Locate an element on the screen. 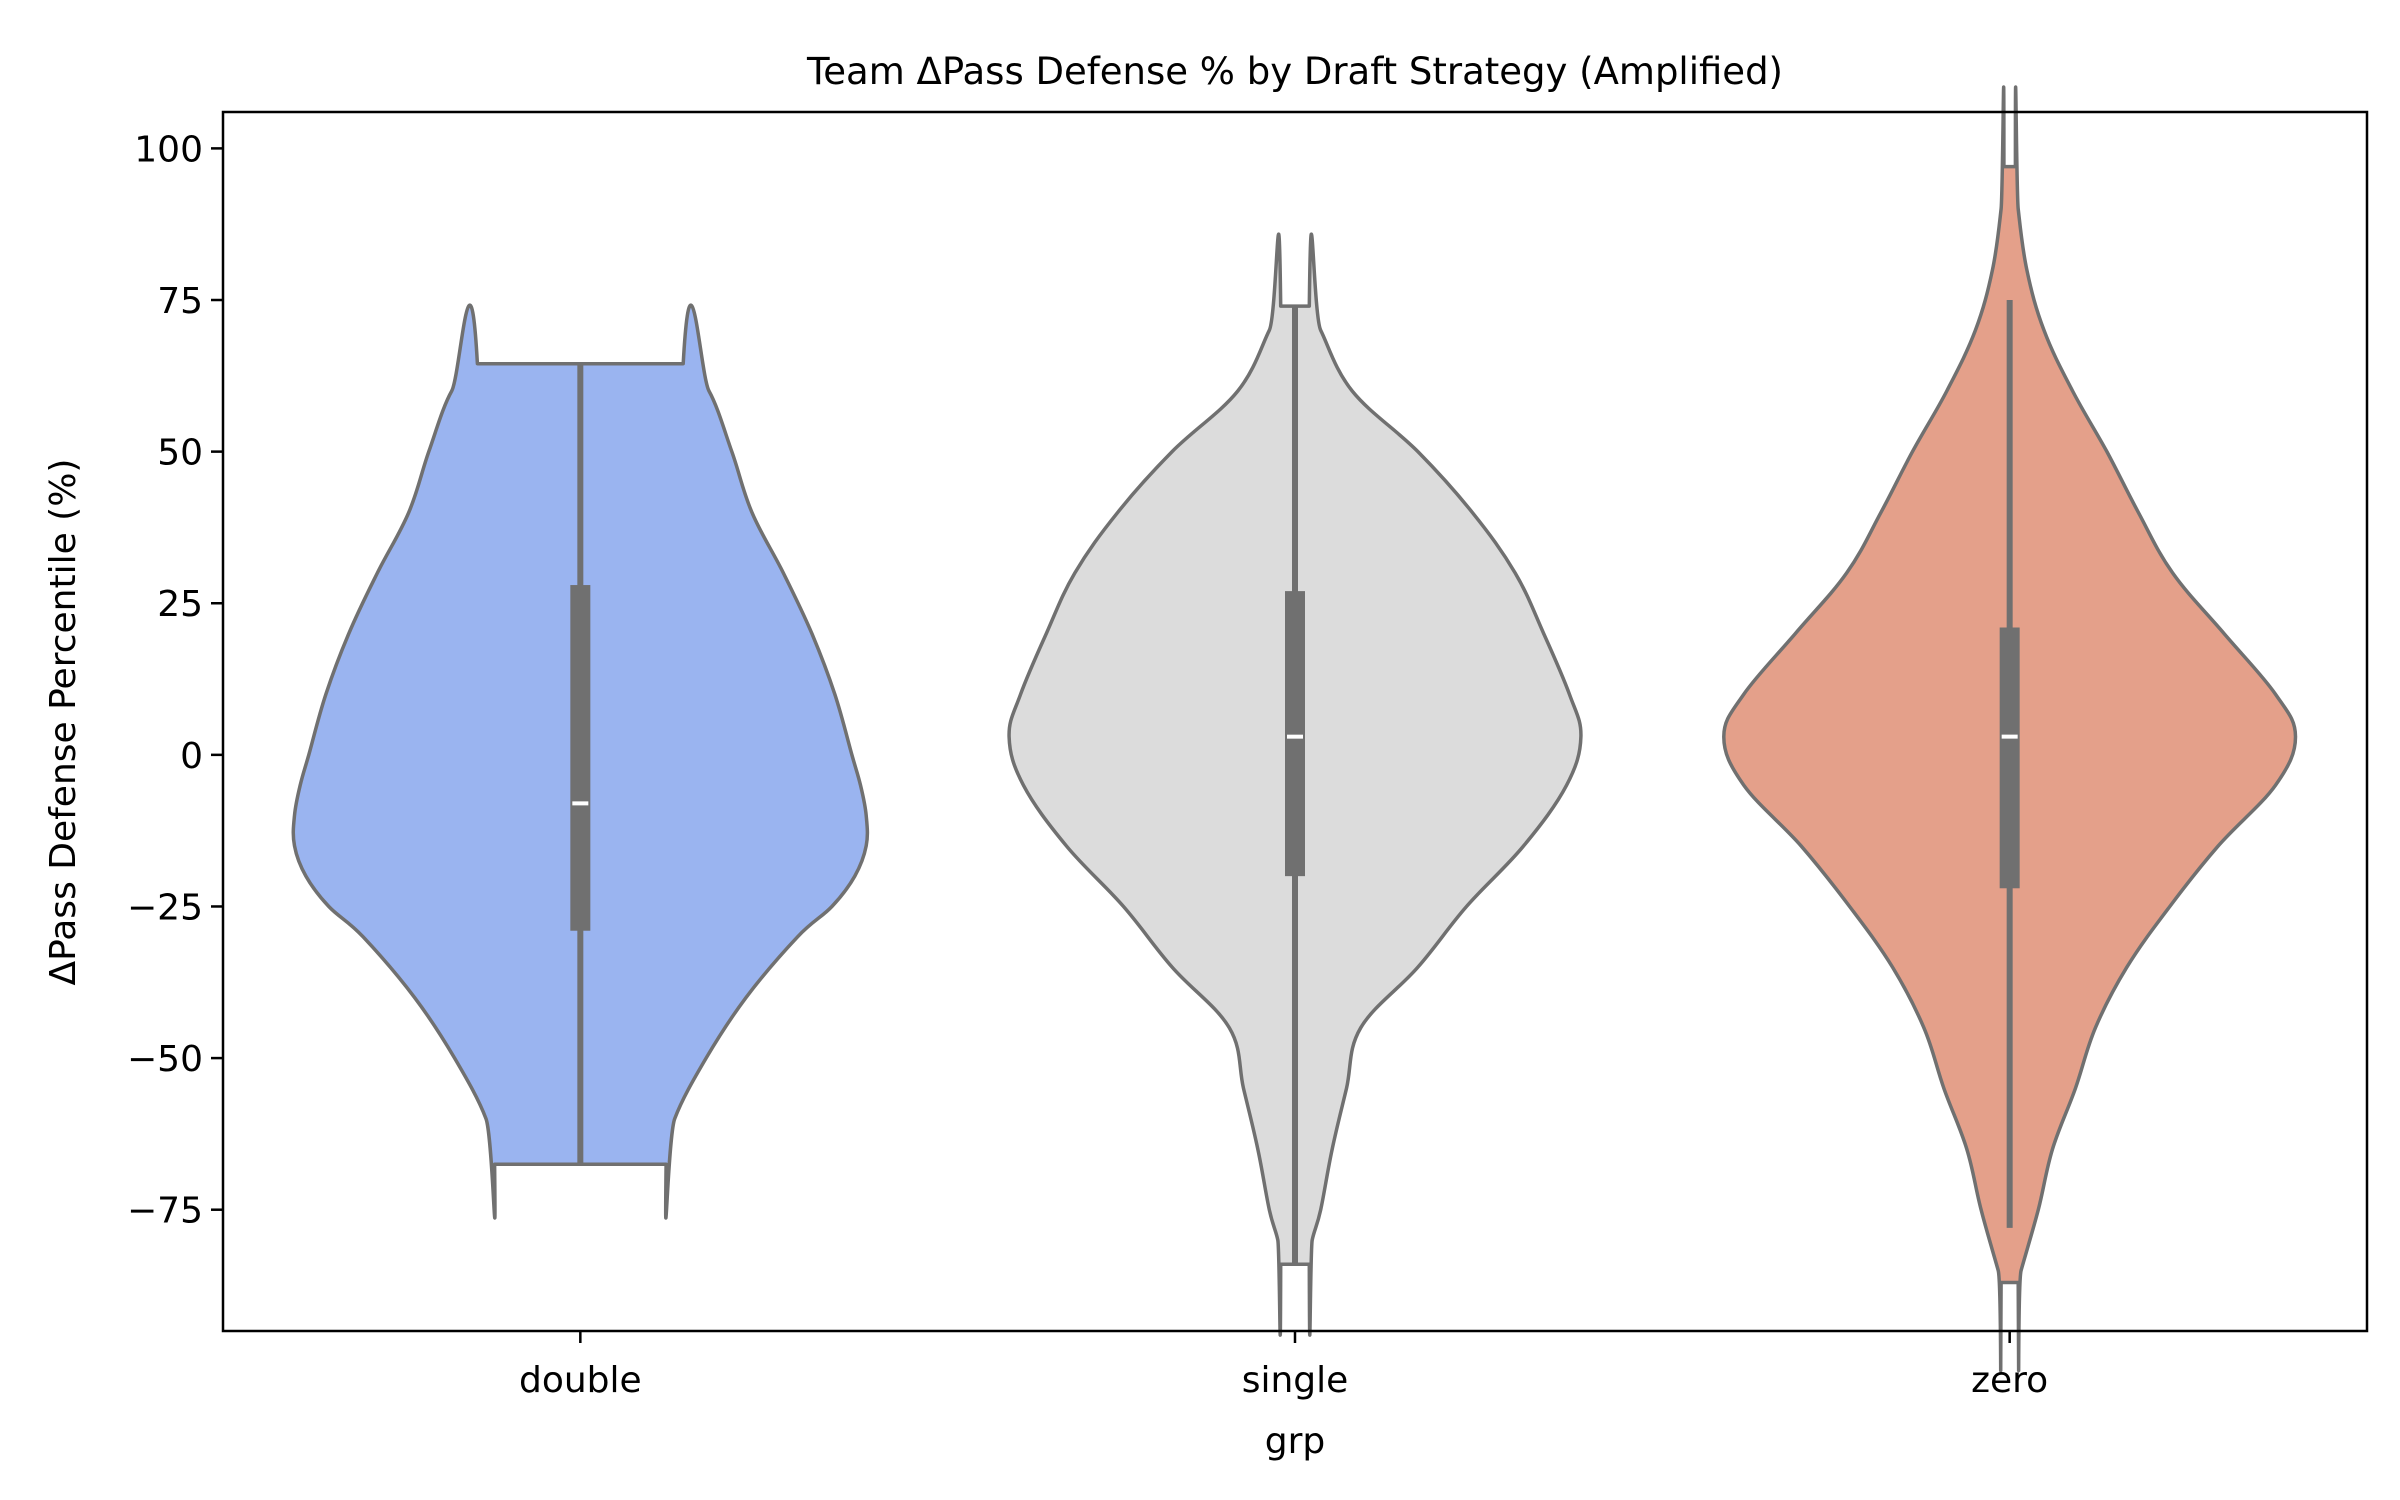  y-tick-label: −25 is located at coordinates (165, 907).